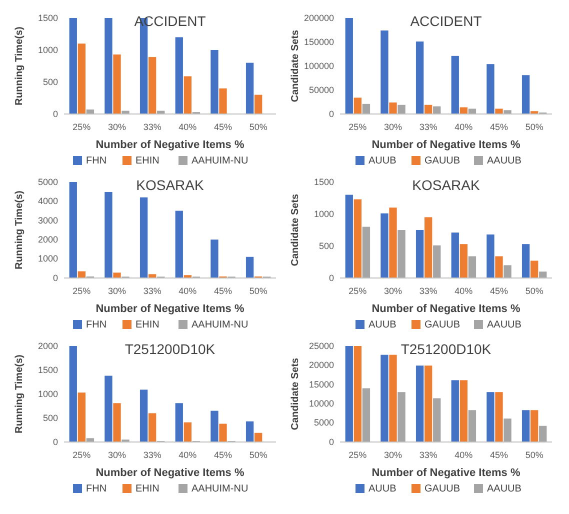 The height and width of the screenshot is (514, 569). What do you see at coordinates (319, 41) in the screenshot?
I see `y-tick-label: 150000` at bounding box center [319, 41].